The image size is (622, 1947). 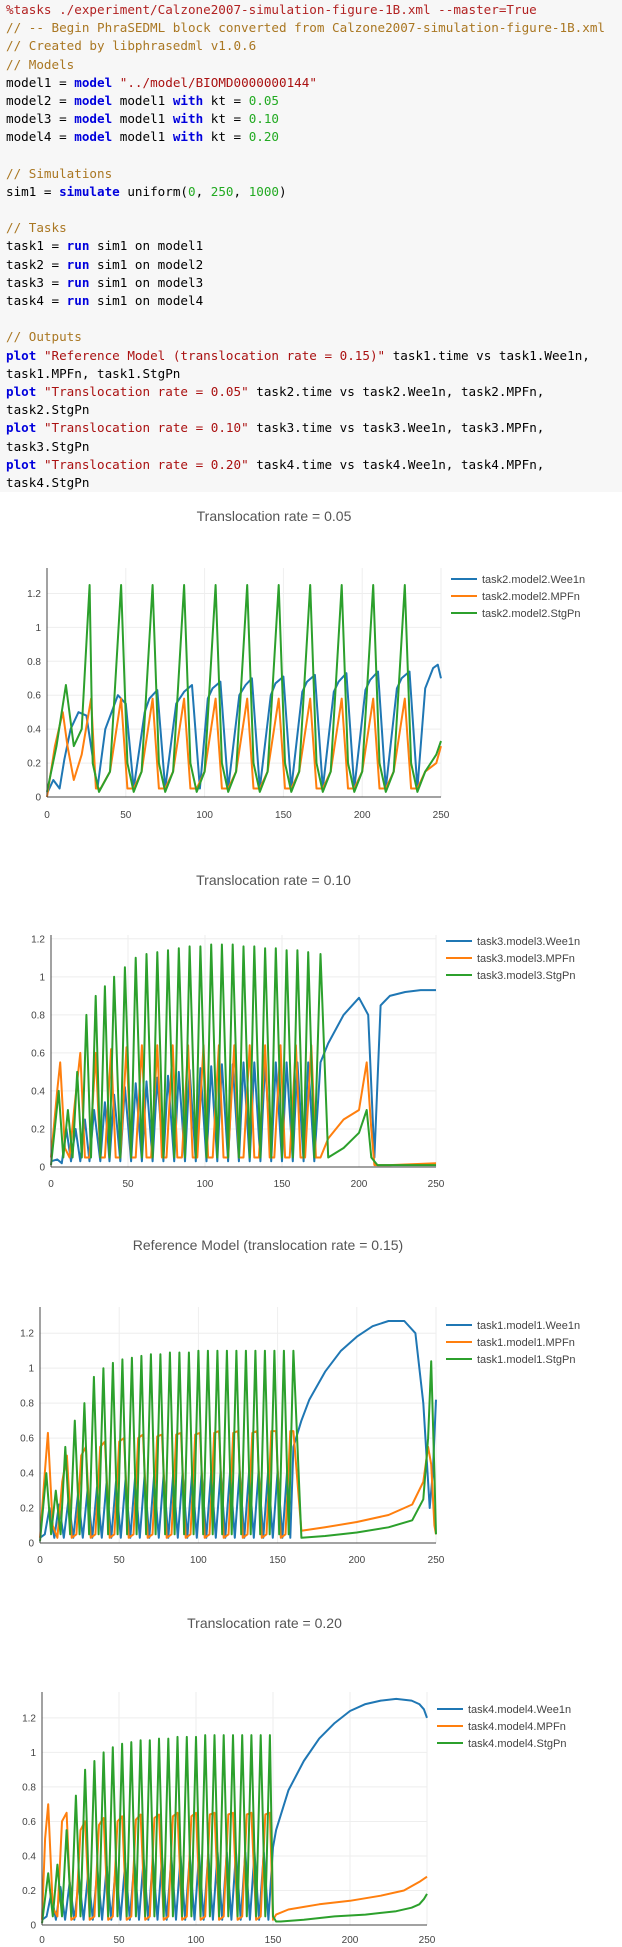 I want to click on legend-label: task3.model3.MPFn, so click(x=526, y=959).